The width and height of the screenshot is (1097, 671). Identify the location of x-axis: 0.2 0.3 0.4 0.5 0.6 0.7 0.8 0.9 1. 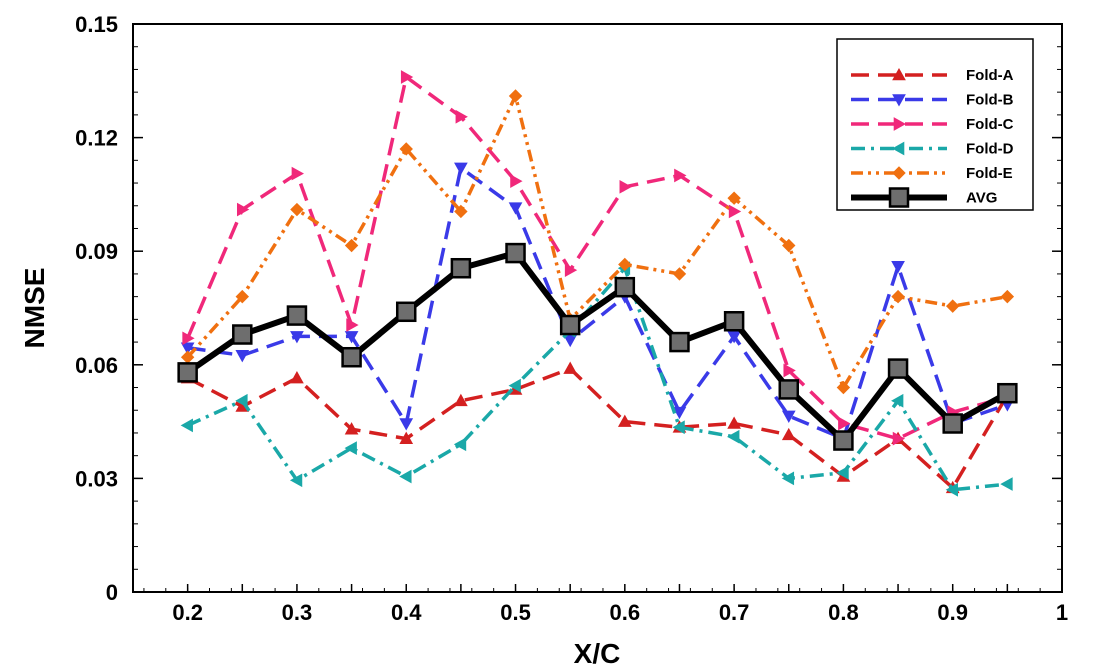
(605, 604).